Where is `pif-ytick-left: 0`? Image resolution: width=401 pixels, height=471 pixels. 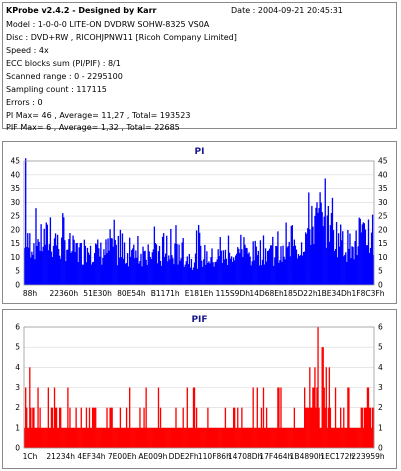
pif-ytick-left: 0 is located at coordinates (17, 448).